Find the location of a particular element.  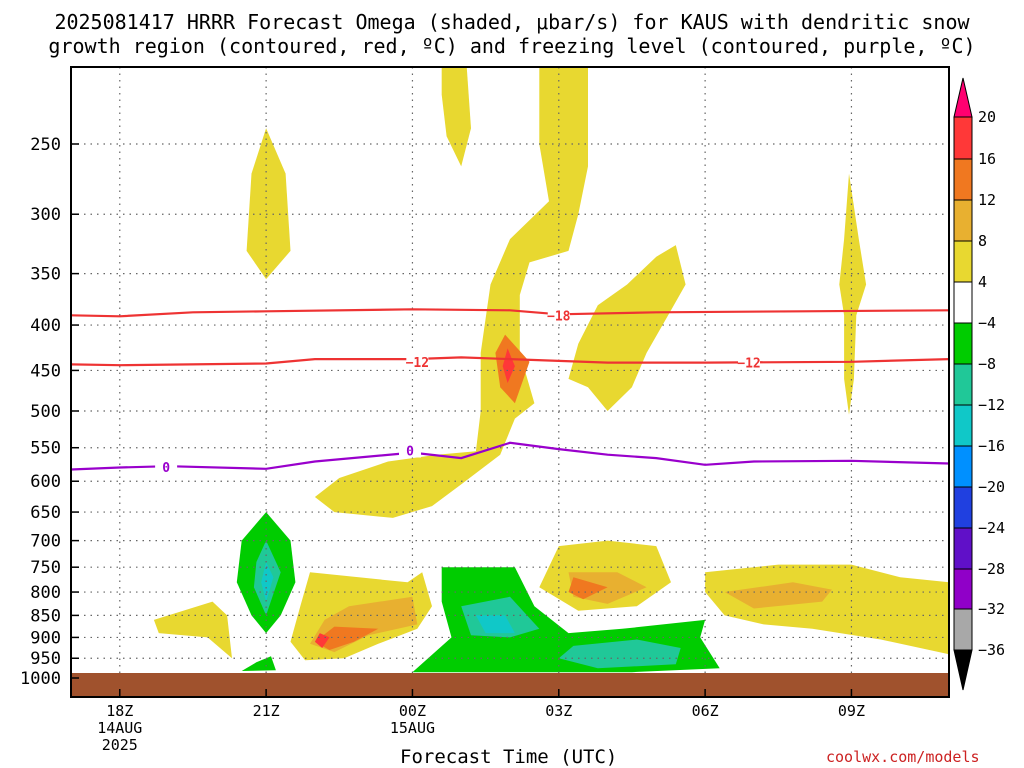

x-tick-date: 15AUG is located at coordinates (412, 728).